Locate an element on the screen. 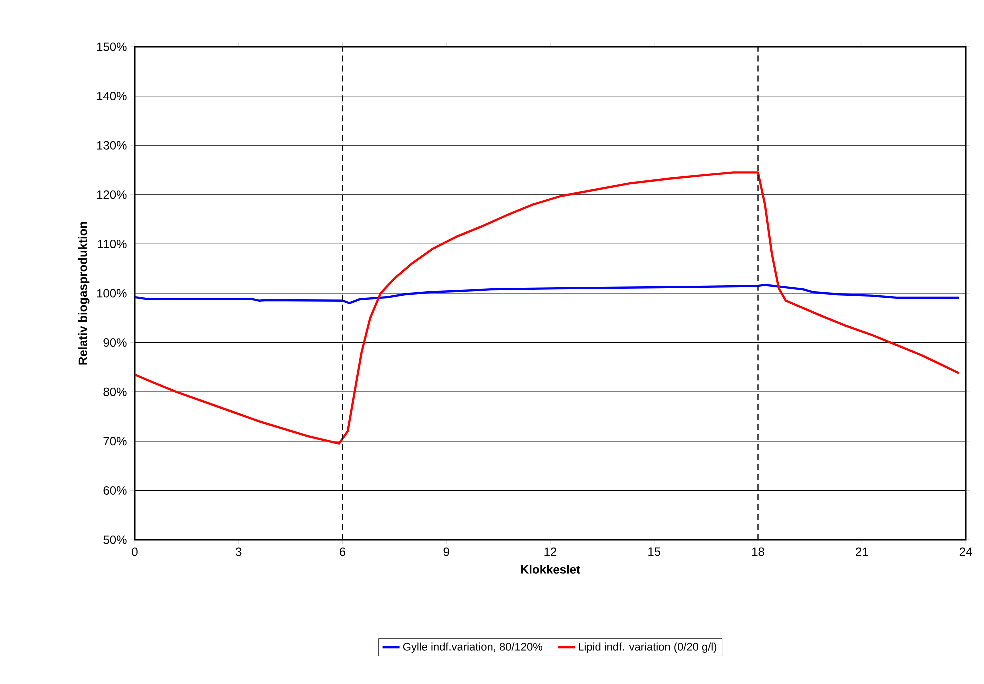 The width and height of the screenshot is (984, 684). x-tick-label: 6 is located at coordinates (343, 552).